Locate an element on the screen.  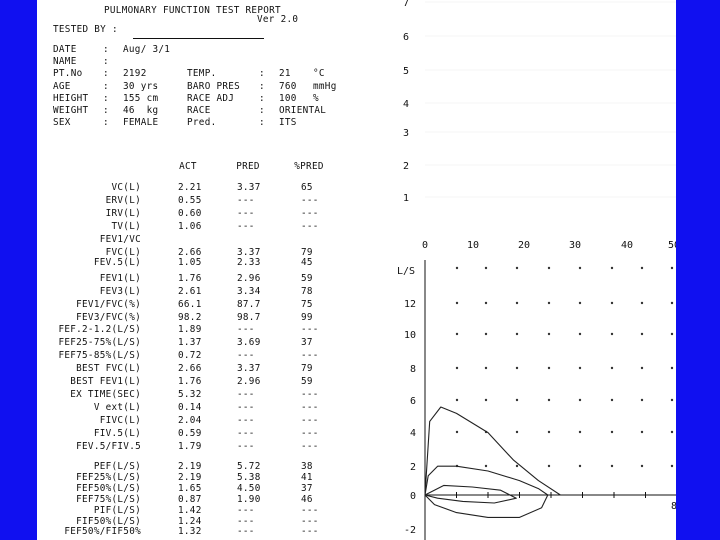
y-tick-label: 5 is located at coordinates (406, 71).